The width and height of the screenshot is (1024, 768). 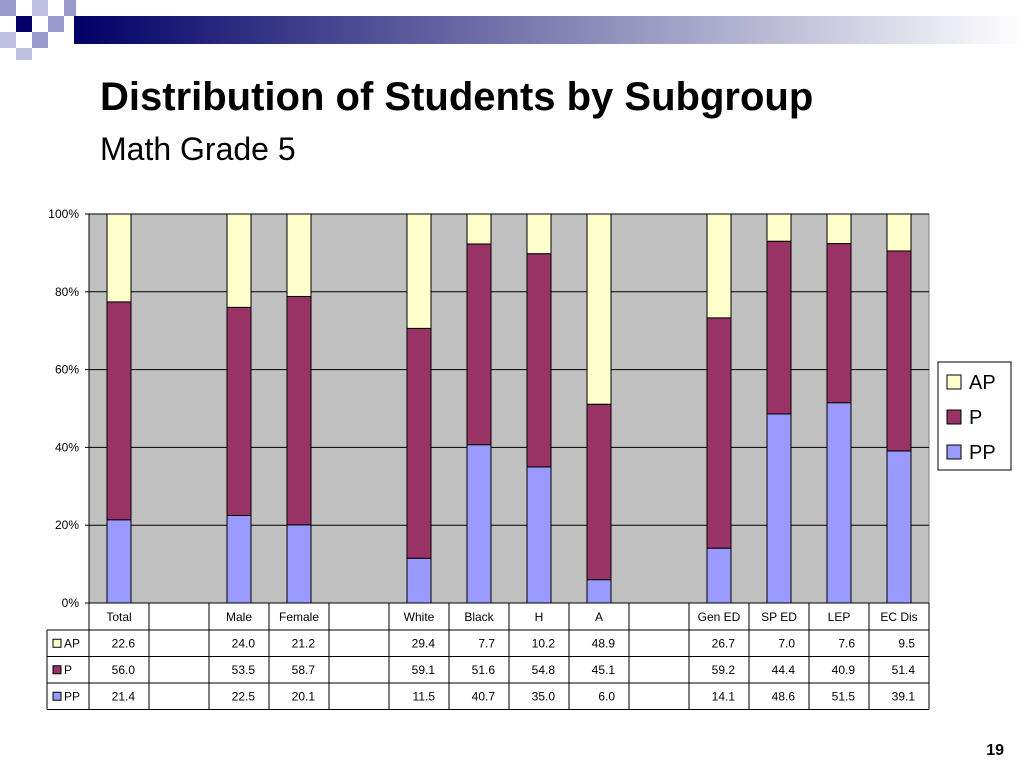 What do you see at coordinates (244, 670) in the screenshot?
I see `table-cell: 53.5` at bounding box center [244, 670].